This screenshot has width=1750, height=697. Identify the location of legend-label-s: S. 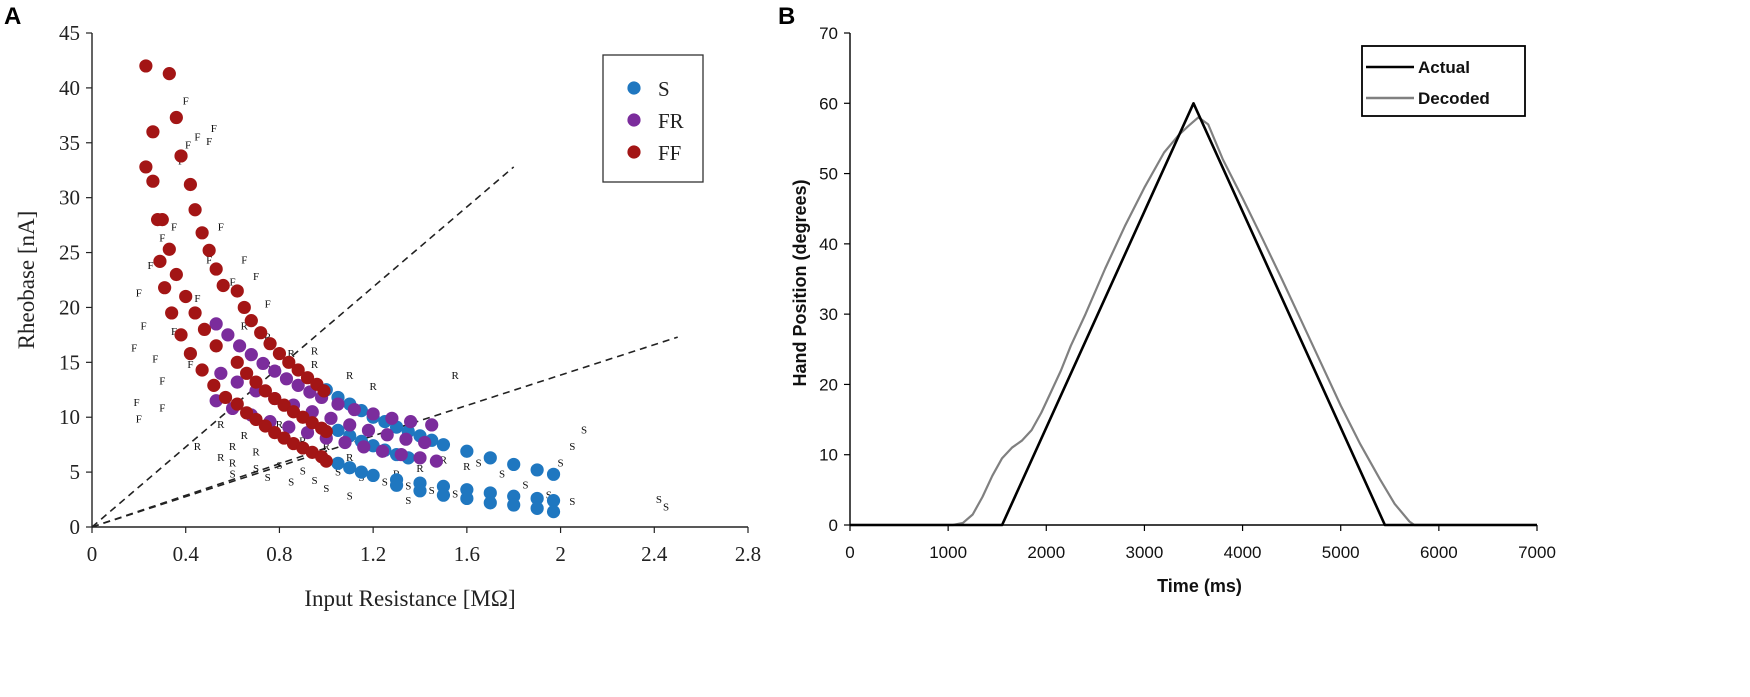
(664, 89).